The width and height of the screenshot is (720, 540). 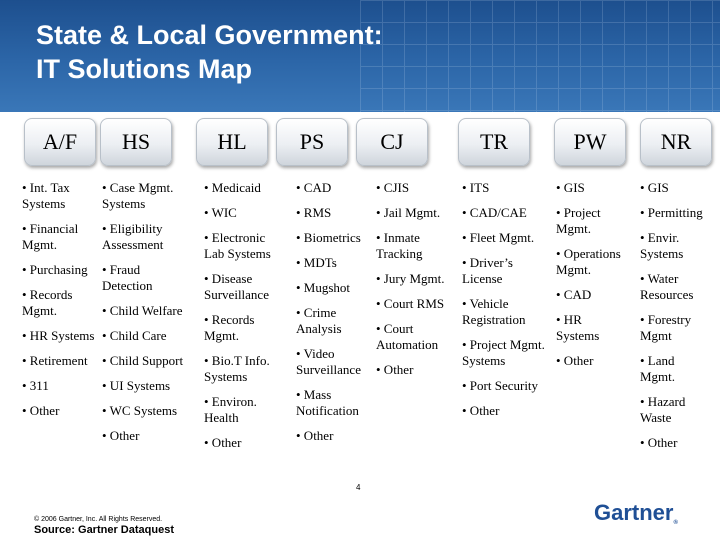 I want to click on list-item: • WIC, so click(x=220, y=212).